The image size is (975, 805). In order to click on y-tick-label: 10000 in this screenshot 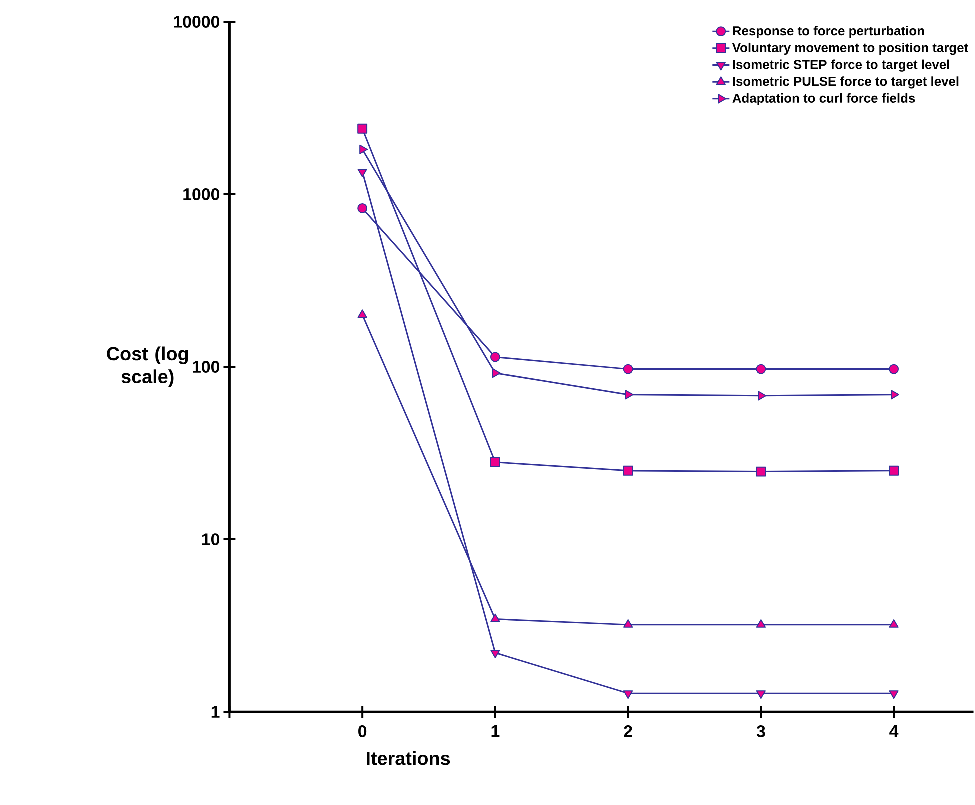, I will do `click(197, 22)`.